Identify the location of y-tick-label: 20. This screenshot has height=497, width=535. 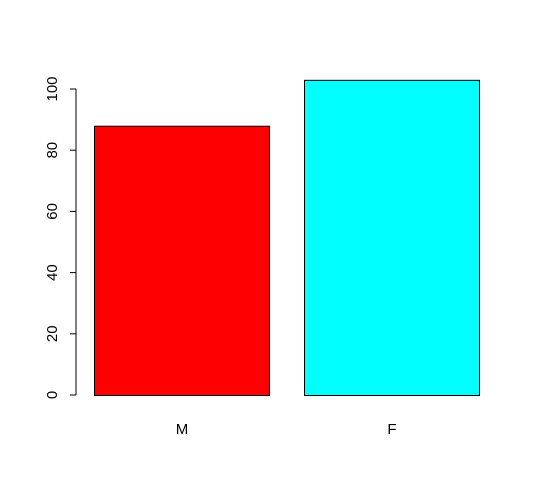
(52, 333).